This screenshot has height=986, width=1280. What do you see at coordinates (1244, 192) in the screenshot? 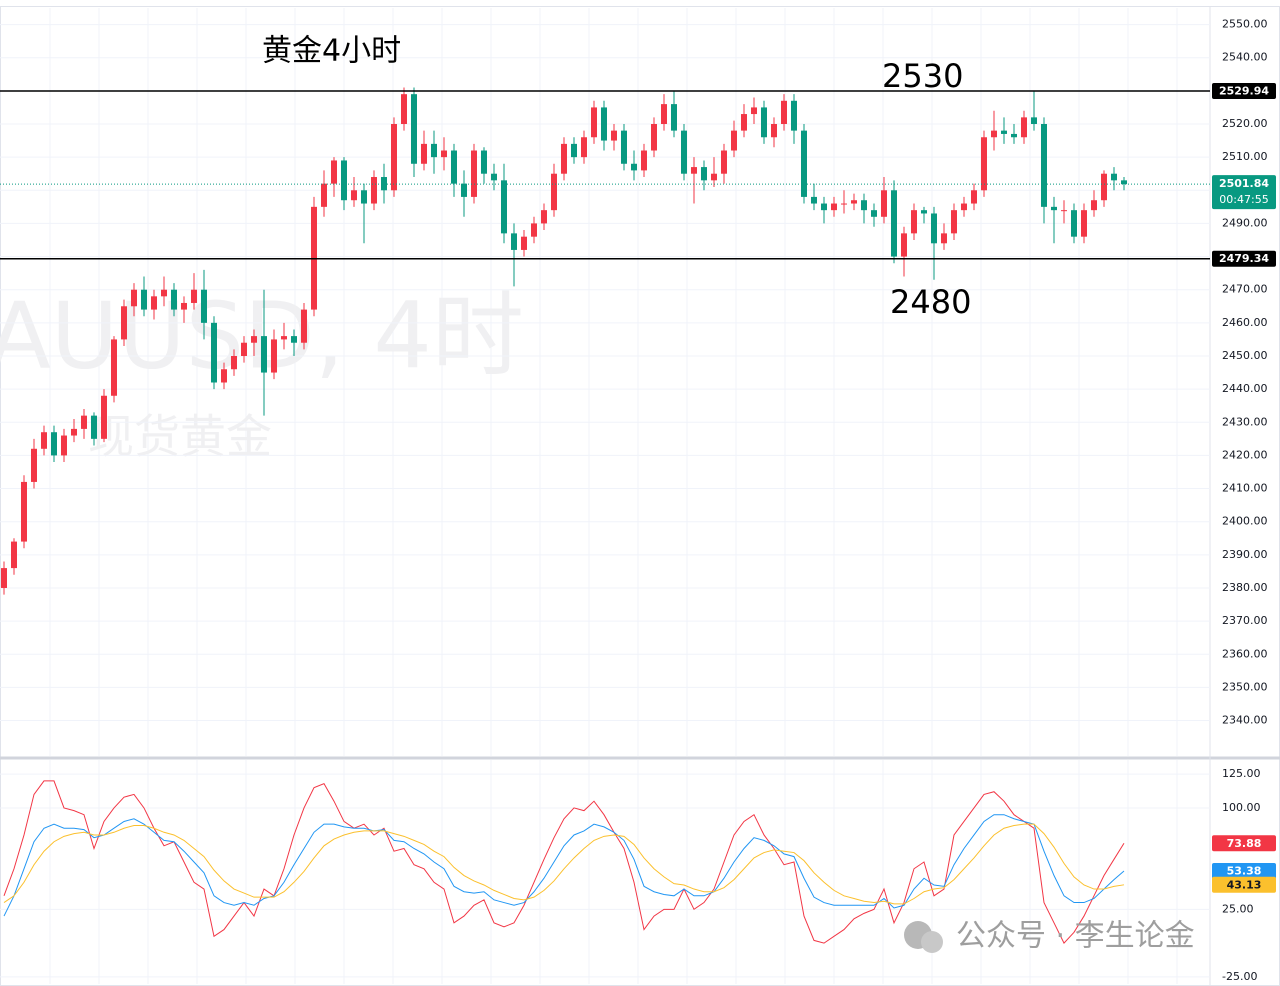
I see `last-price-bg` at bounding box center [1244, 192].